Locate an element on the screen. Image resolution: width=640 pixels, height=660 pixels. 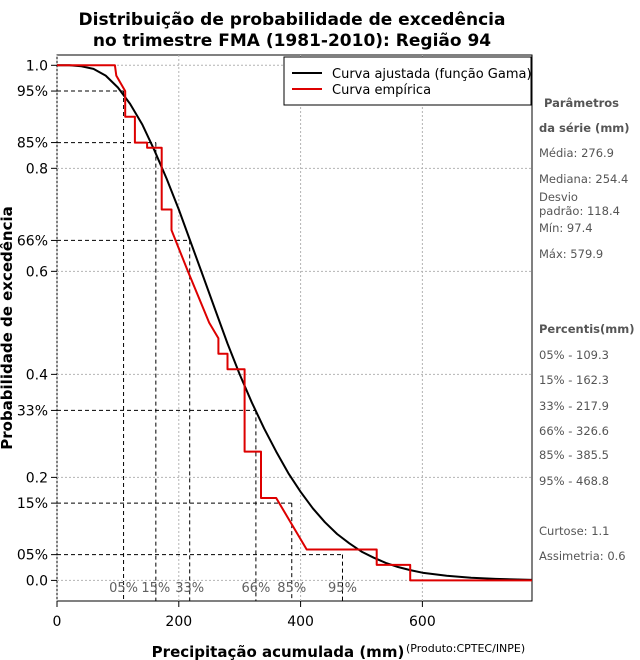
legend-label-fitted: Curva ajustada (função Gama) is located at coordinates (432, 74).